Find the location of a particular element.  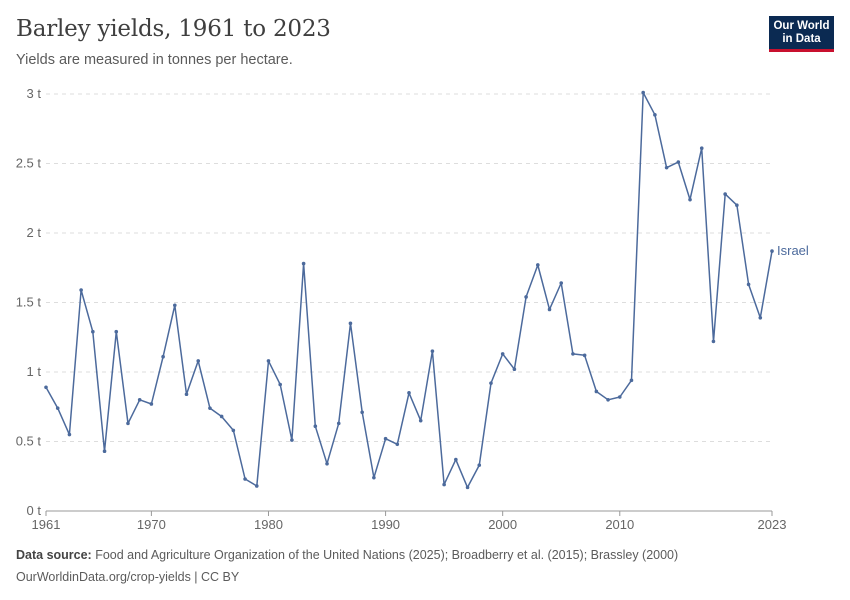

y-tick-label: 3 t is located at coordinates (34, 93).